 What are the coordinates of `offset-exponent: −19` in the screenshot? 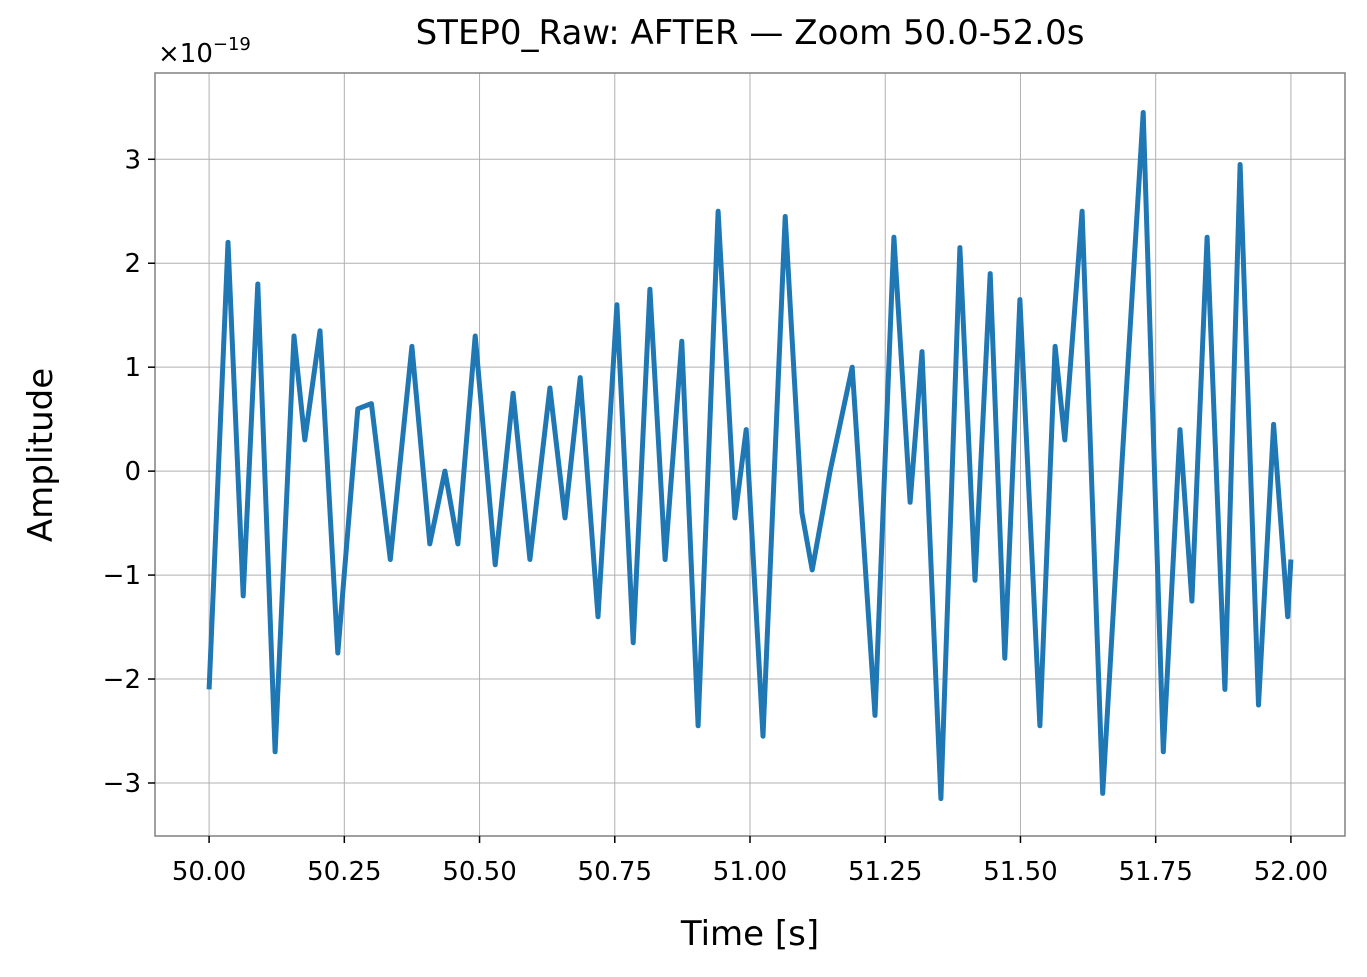 It's located at (232, 44).